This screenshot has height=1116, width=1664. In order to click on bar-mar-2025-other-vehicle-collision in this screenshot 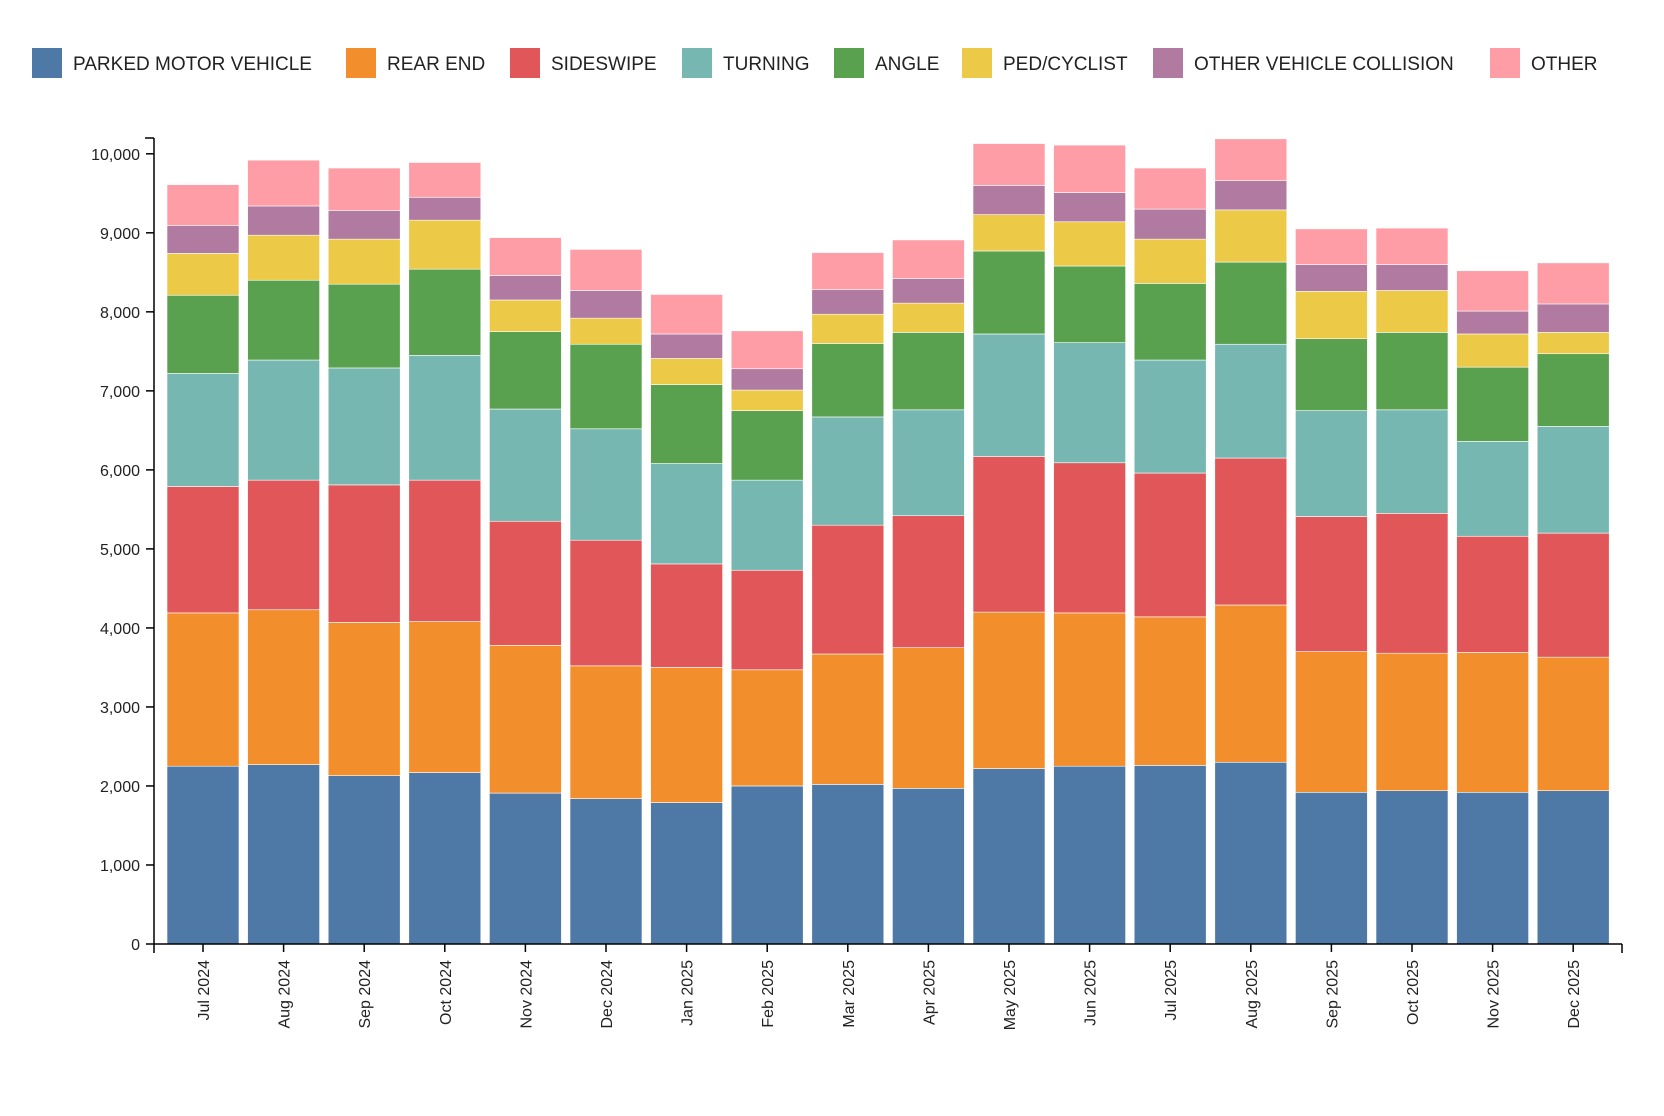, I will do `click(848, 302)`.